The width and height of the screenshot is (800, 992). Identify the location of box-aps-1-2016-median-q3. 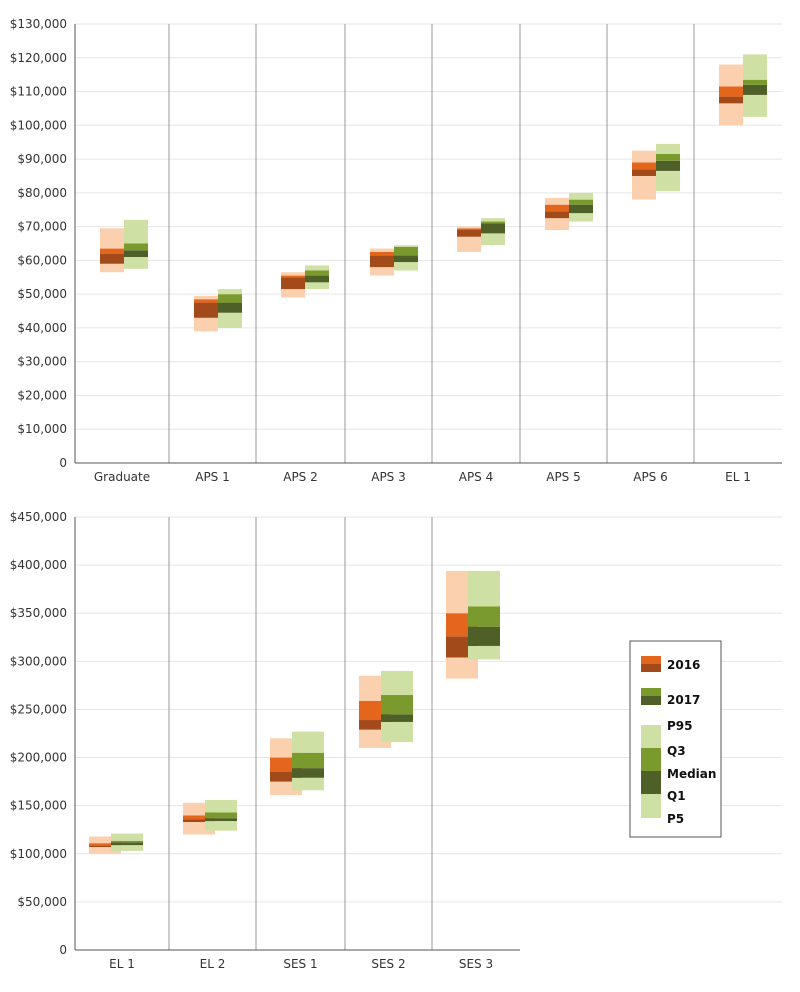
(206, 301).